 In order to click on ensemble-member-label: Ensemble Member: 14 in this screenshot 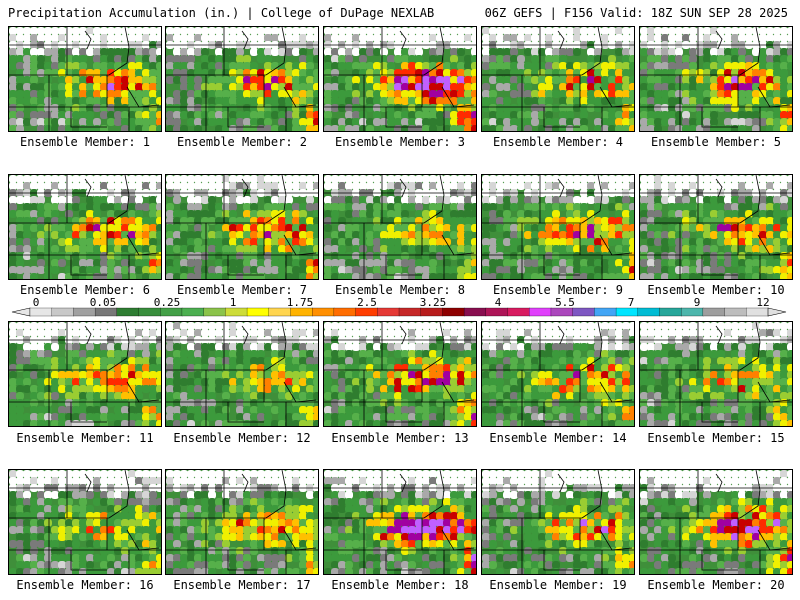, I will do `click(558, 438)`.